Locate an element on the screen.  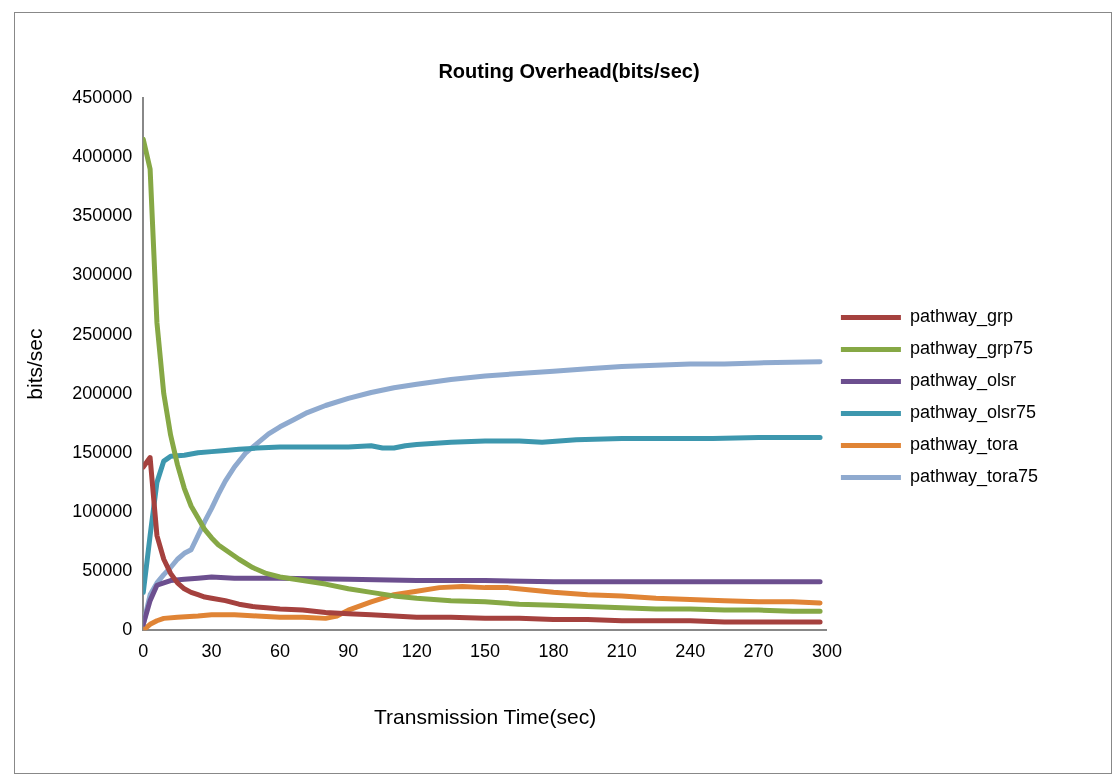
legend-label: pathway_grp75 is located at coordinates (971, 349).